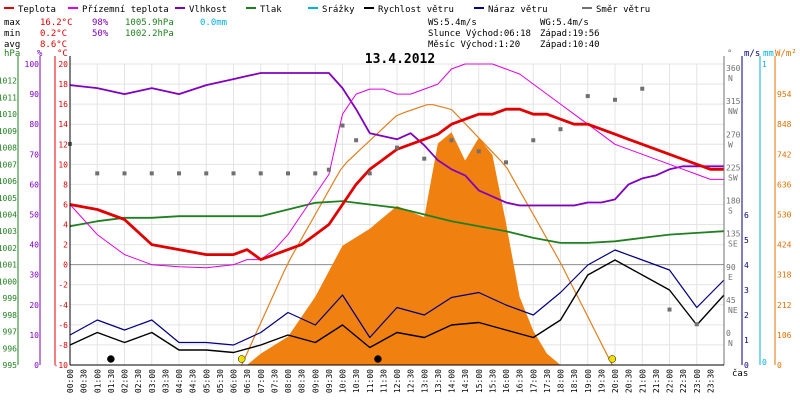 Image resolution: width=800 pixels, height=400 pixels. I want to click on x-tick-label: 08:00, so click(288, 381).